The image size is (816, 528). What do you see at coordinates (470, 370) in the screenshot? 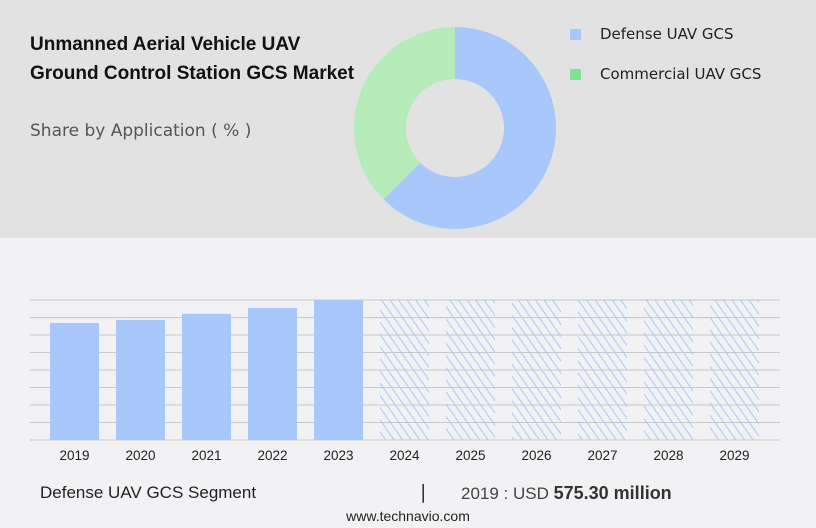
I see `bar-forecast-2025` at bounding box center [470, 370].